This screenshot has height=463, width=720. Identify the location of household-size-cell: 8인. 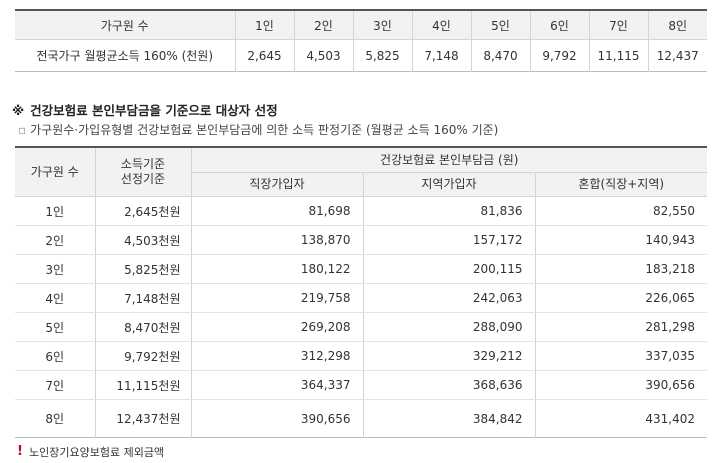
(55, 419).